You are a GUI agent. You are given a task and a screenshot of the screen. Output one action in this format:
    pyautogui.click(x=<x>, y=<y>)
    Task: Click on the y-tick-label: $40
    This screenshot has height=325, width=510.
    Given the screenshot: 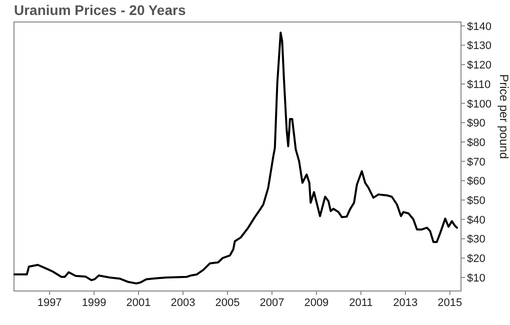 What is the action you would take?
    pyautogui.click(x=476, y=220)
    